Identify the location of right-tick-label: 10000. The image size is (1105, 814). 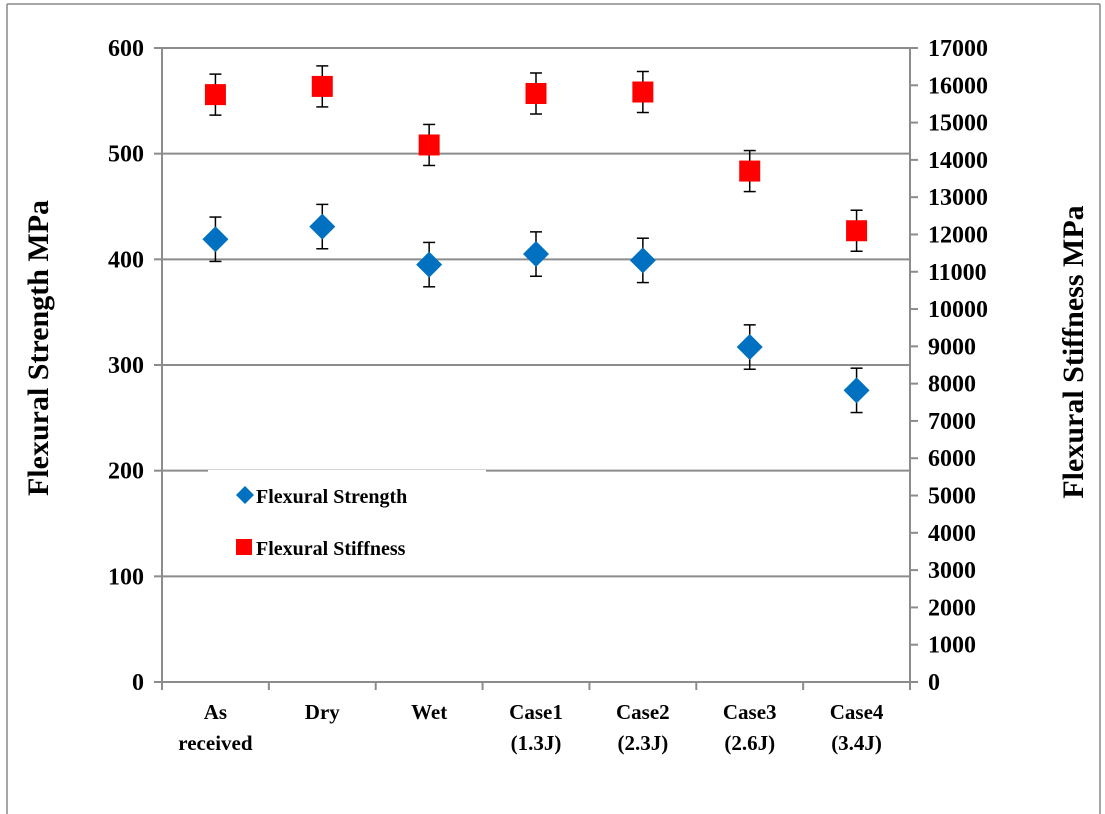
(958, 310).